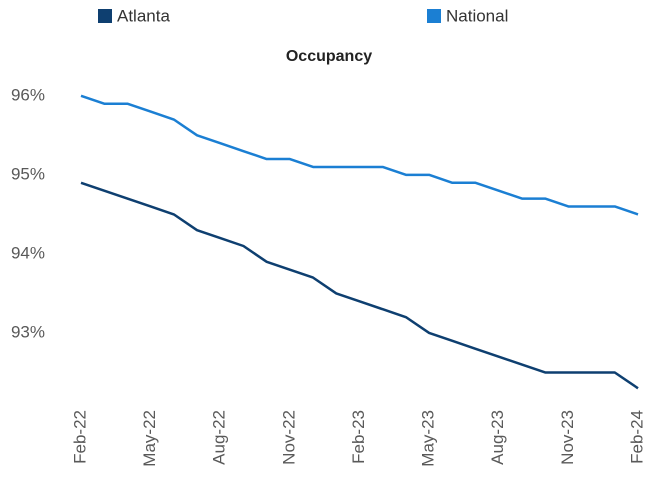 This screenshot has width=646, height=480. I want to click on x-tick-label: May-23, so click(428, 438).